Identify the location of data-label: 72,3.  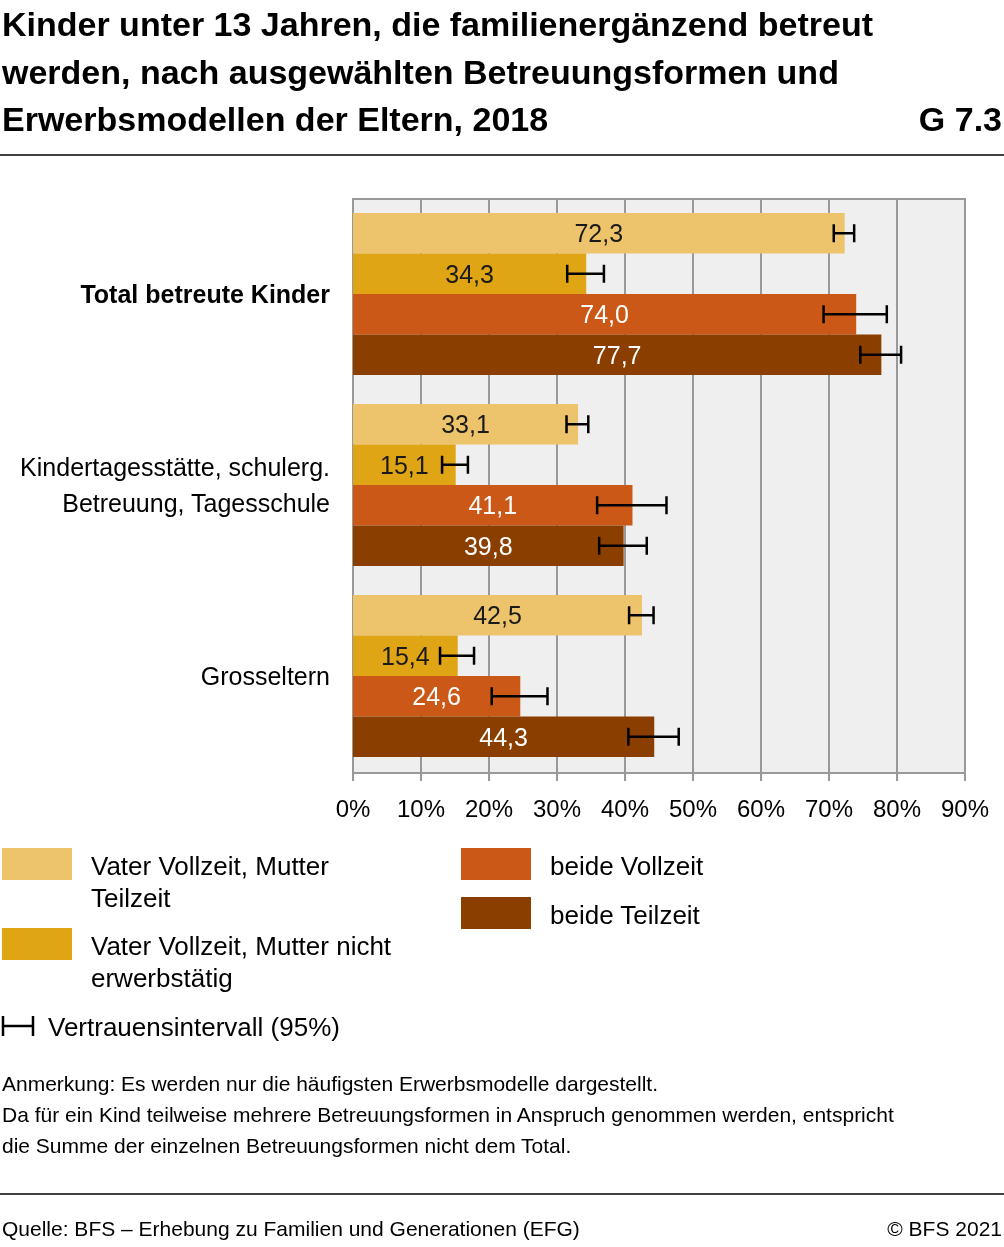
(599, 233).